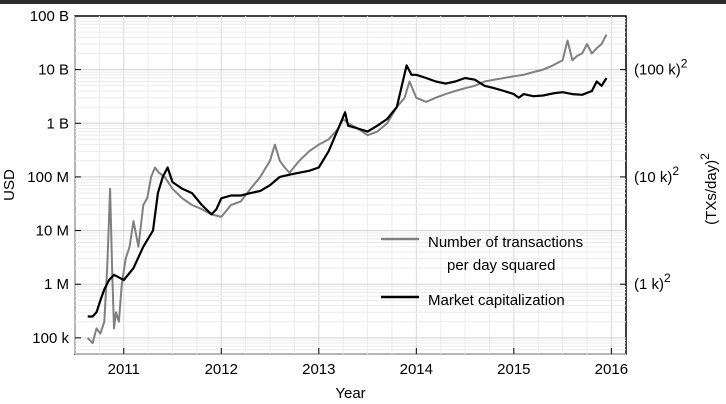 The image size is (726, 404). What do you see at coordinates (501, 265) in the screenshot?
I see `legend-label-transactions-line2: per day squared` at bounding box center [501, 265].